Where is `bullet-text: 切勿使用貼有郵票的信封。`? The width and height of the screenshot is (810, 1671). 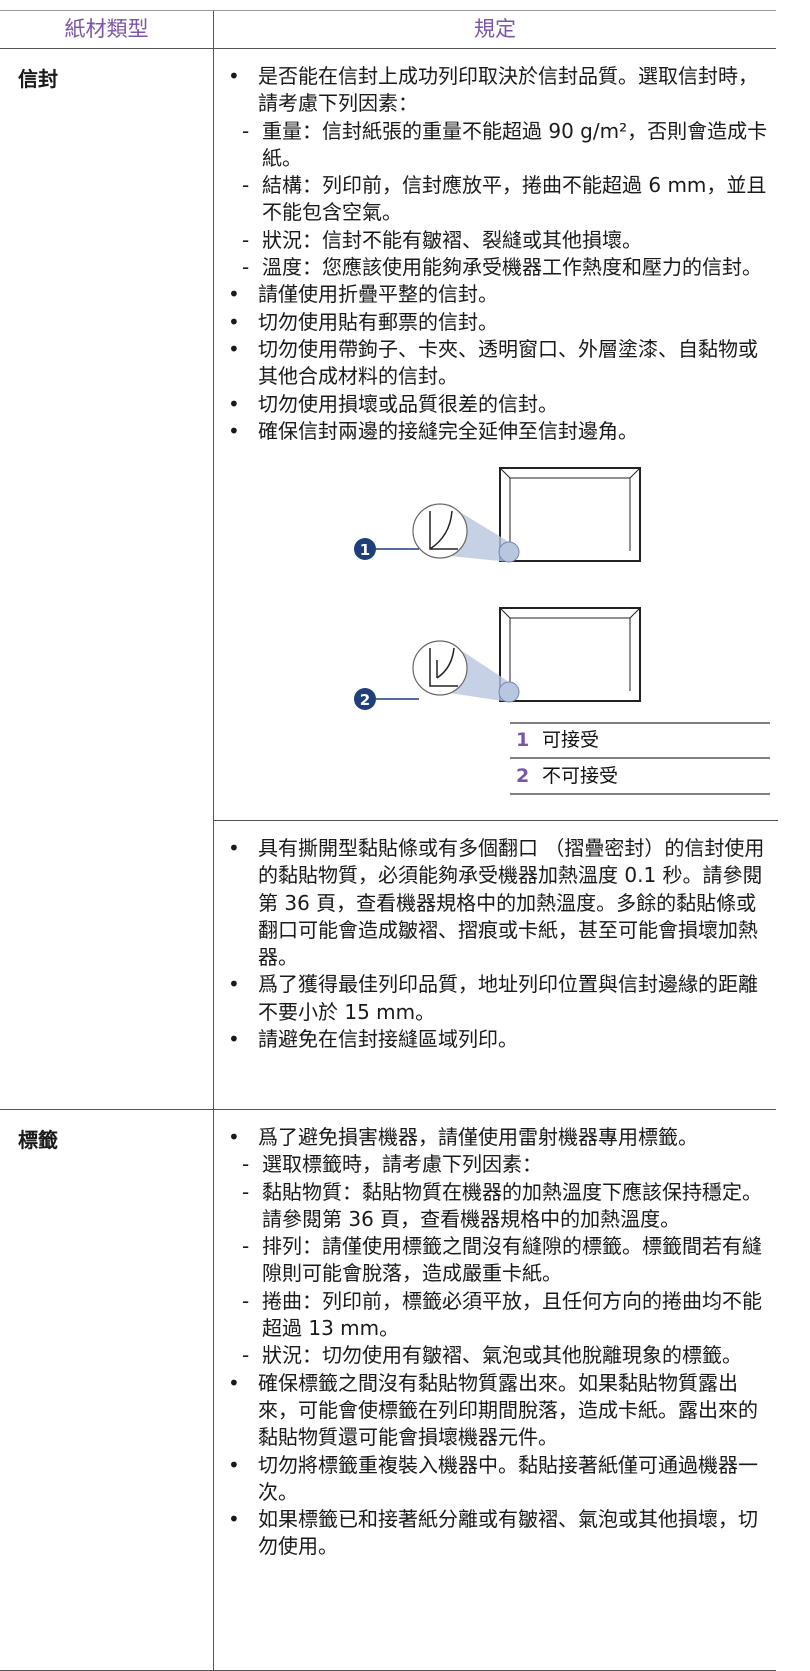 bullet-text: 切勿使用貼有郵票的信封。 is located at coordinates (378, 321).